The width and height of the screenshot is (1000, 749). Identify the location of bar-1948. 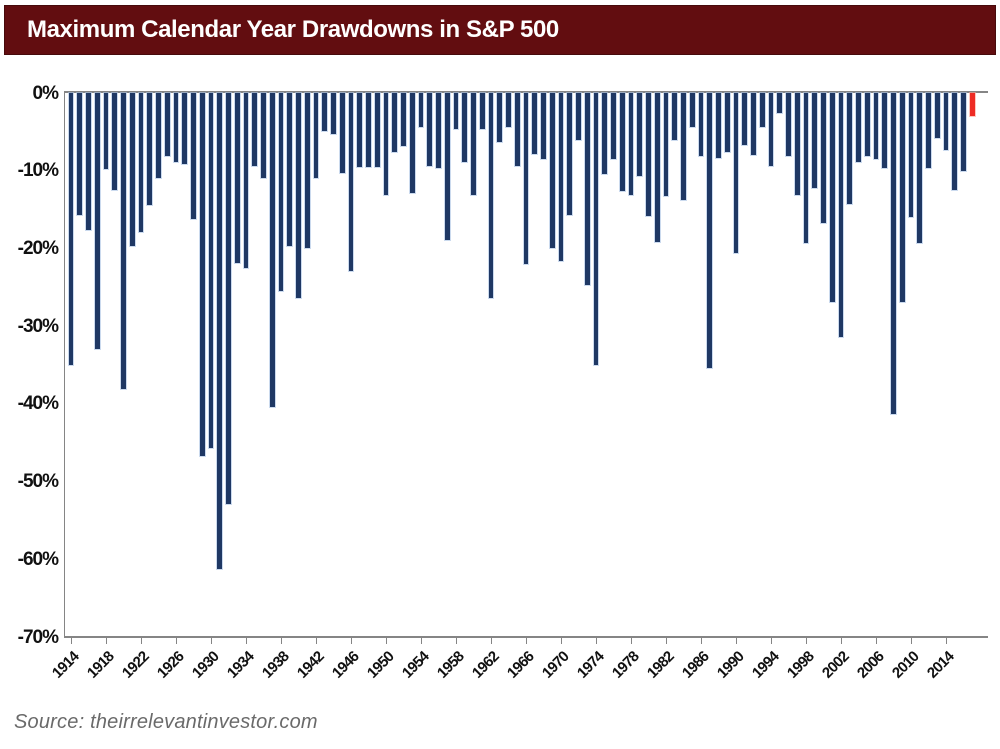
(368, 130).